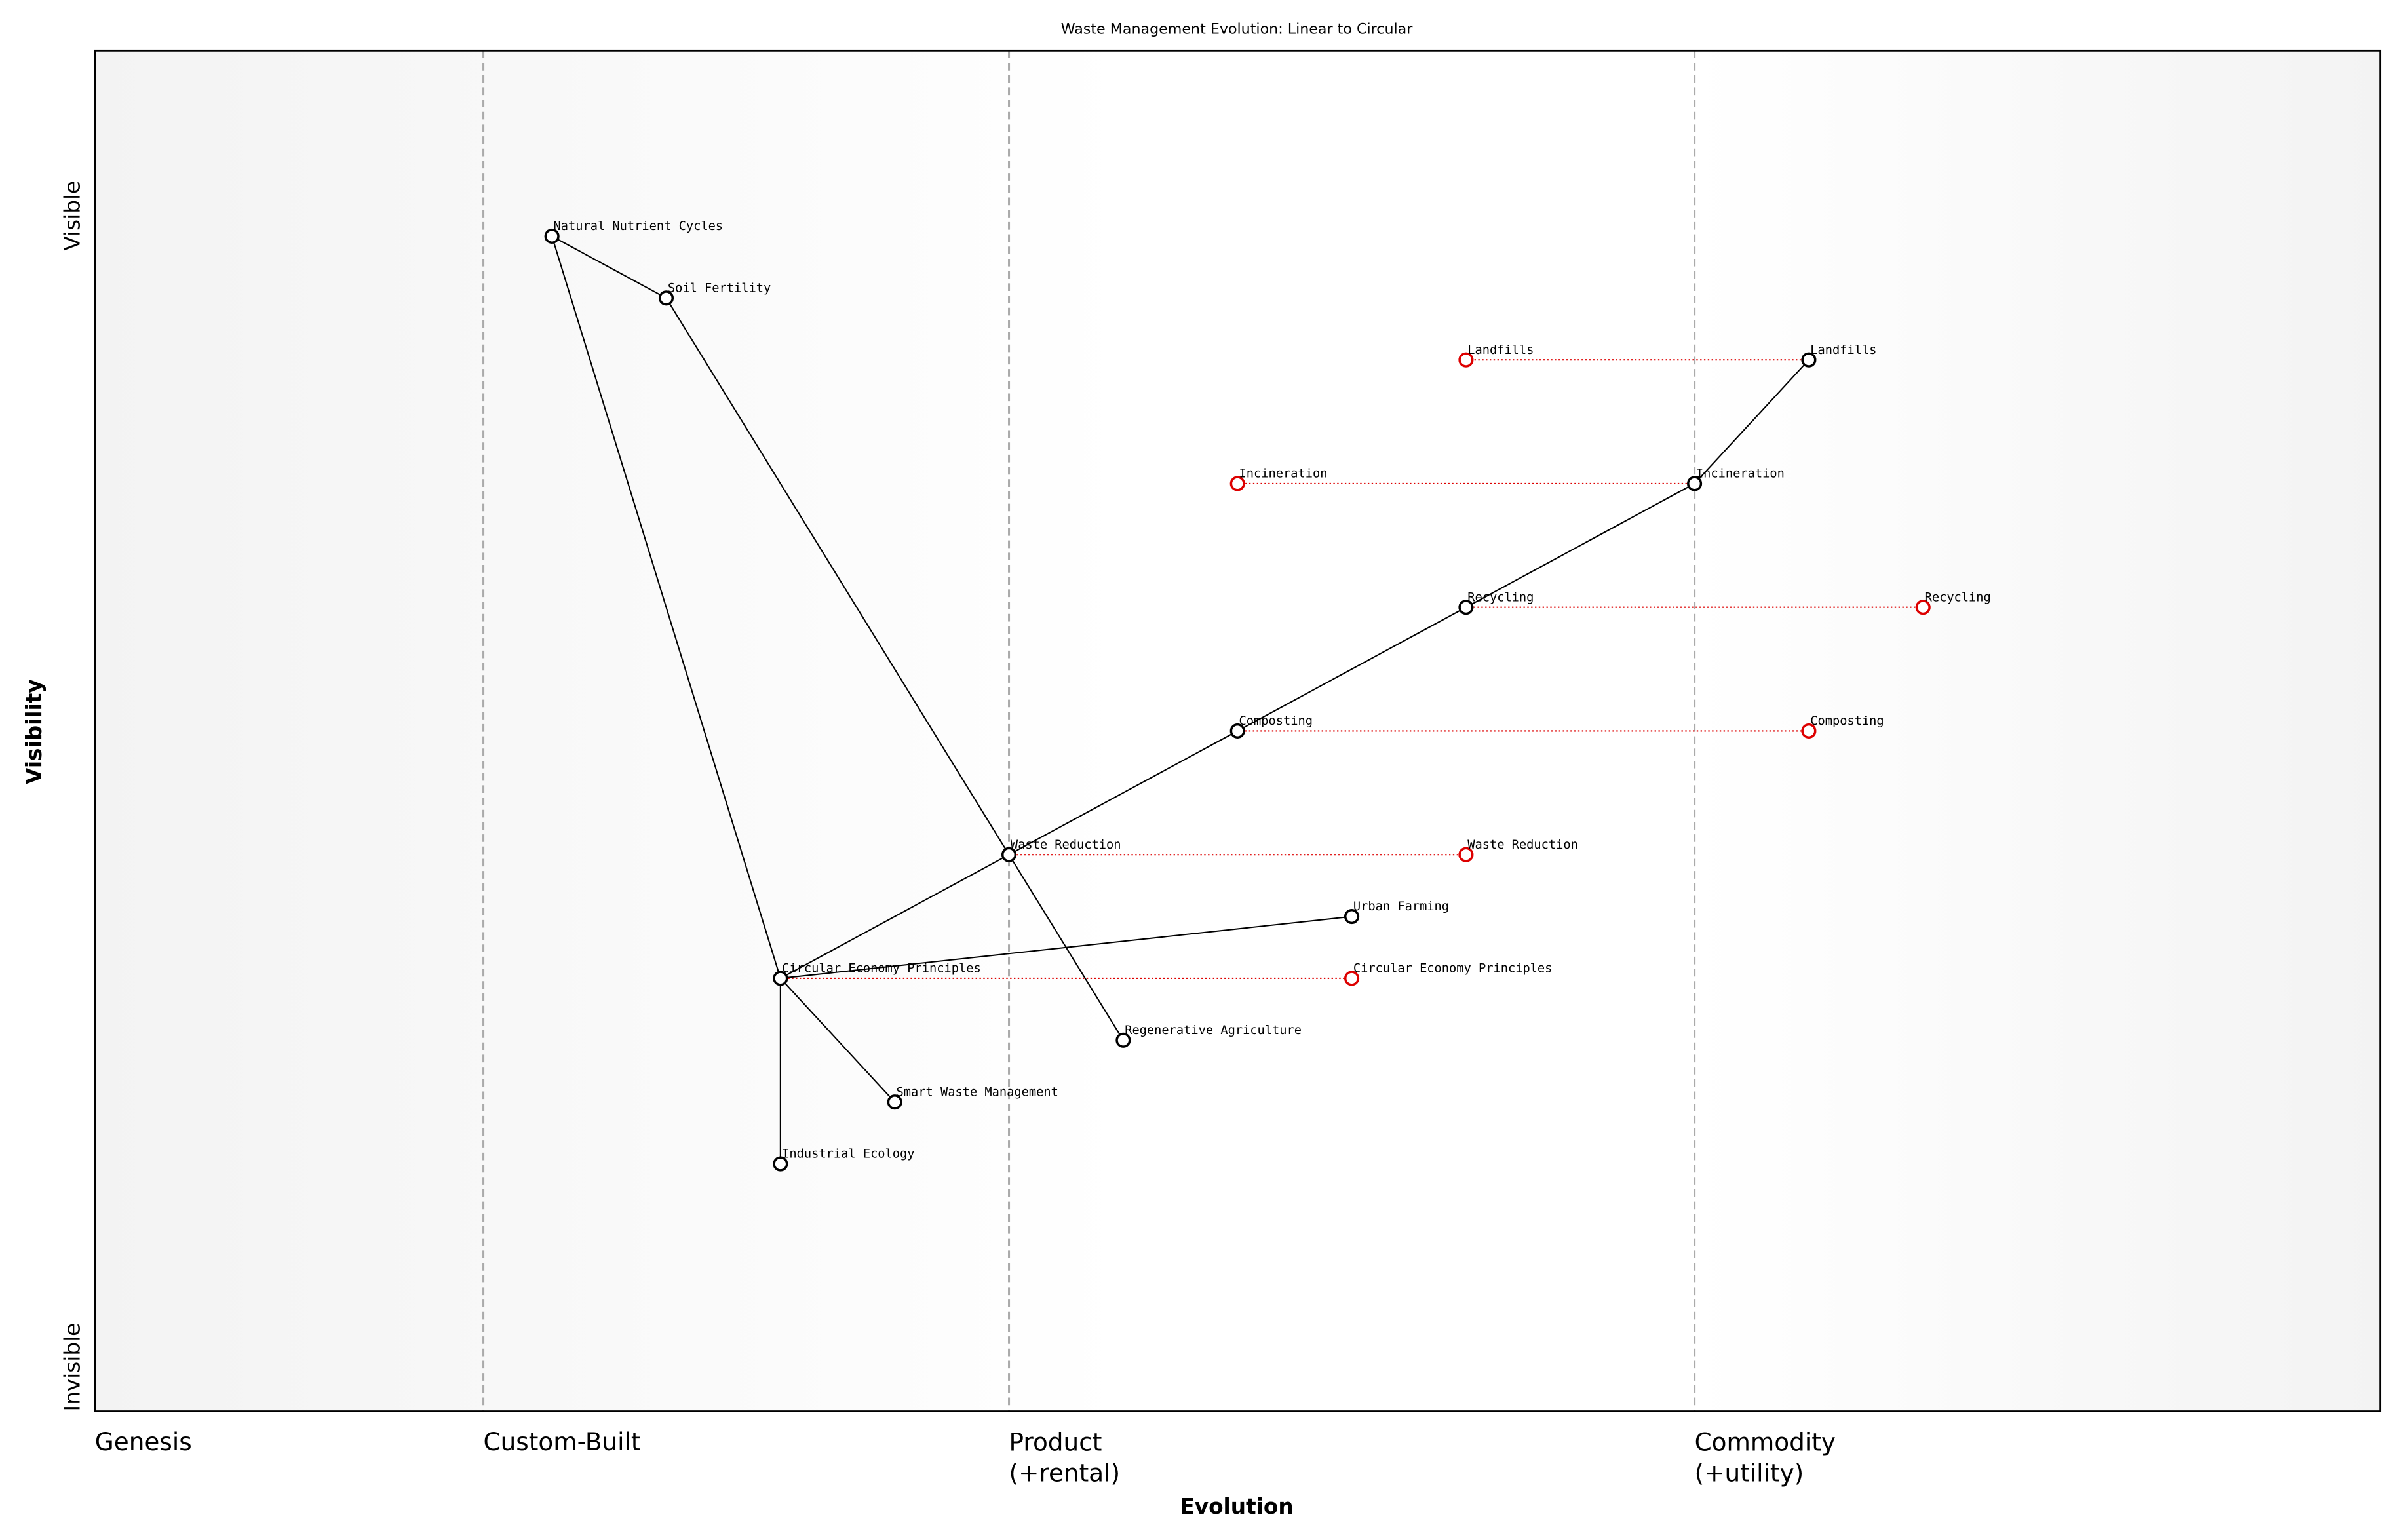 The image size is (2400, 1540). What do you see at coordinates (72, 1367) in the screenshot?
I see `y-bottom-label: Invisible` at bounding box center [72, 1367].